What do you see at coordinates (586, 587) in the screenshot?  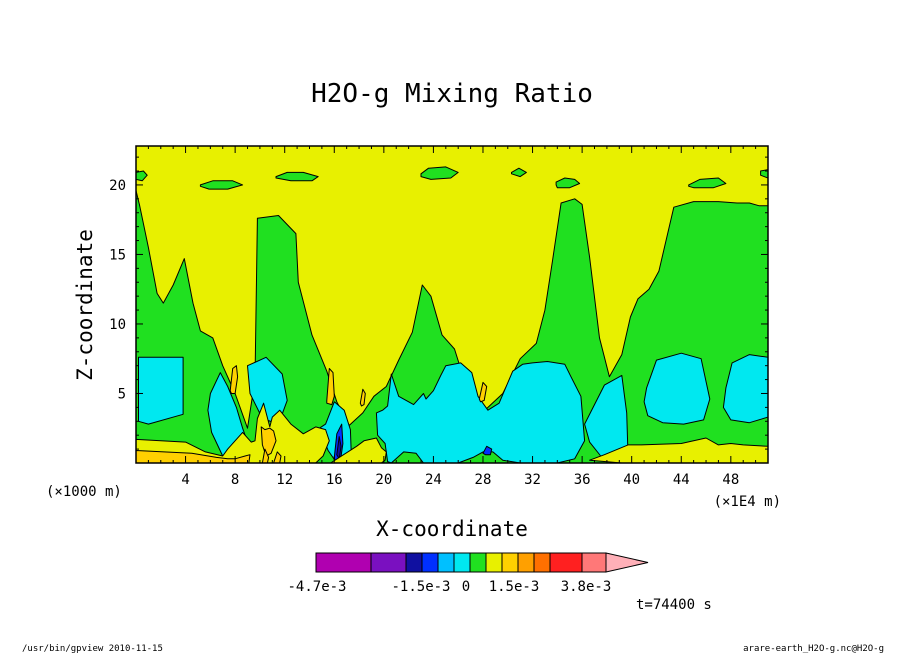 I see `colorbar-label: 3.8e-3` at bounding box center [586, 587].